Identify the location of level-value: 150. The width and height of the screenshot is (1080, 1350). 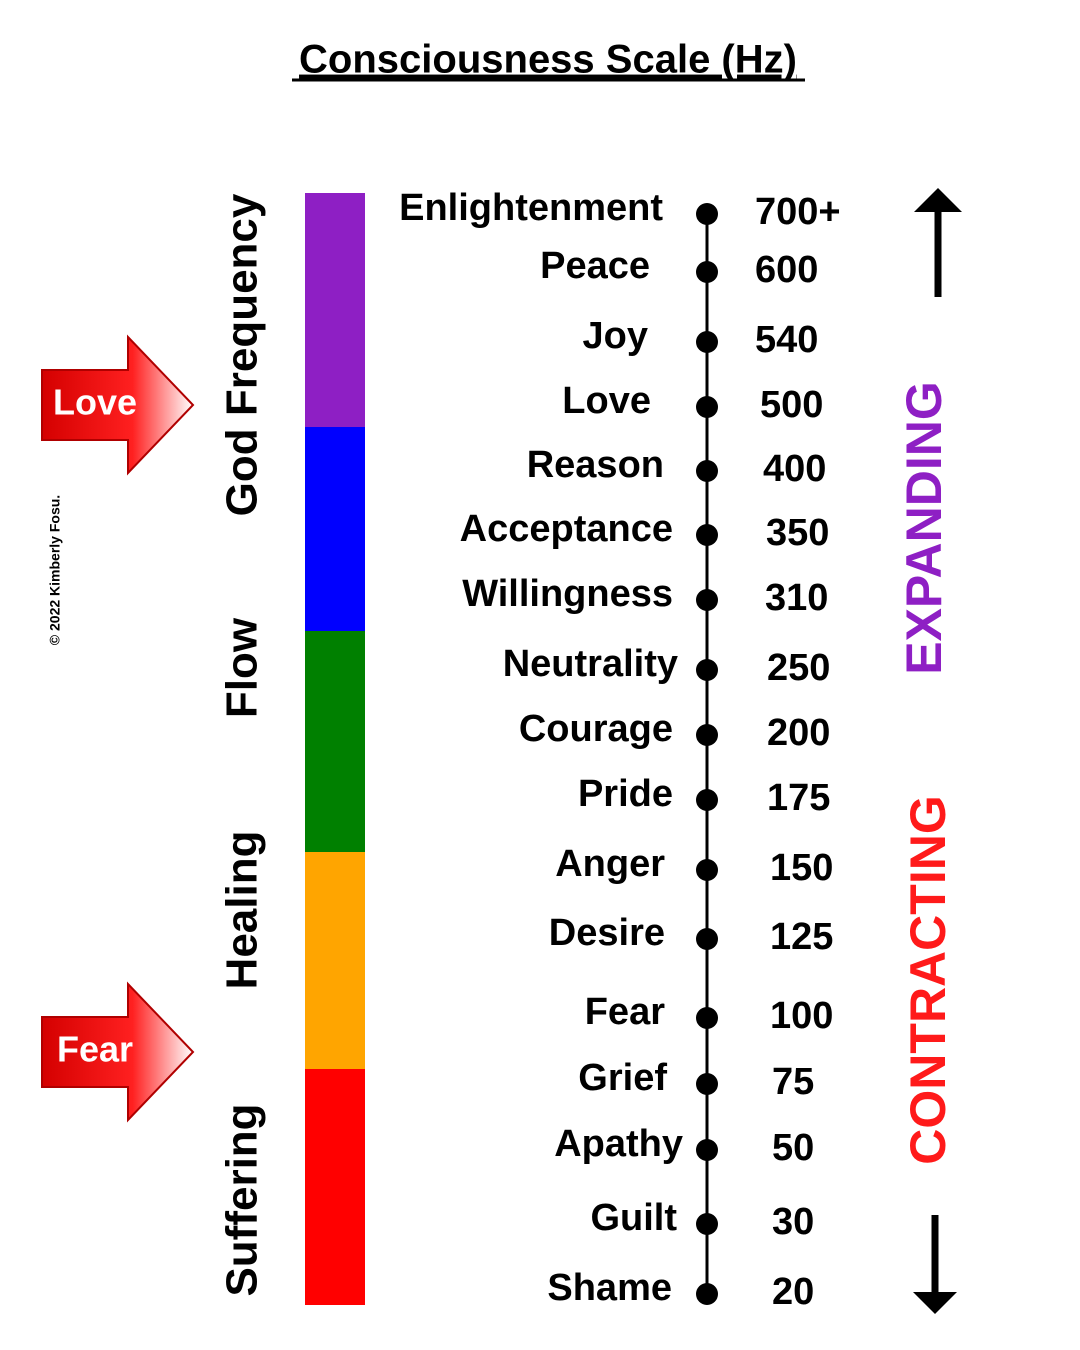
(801, 868).